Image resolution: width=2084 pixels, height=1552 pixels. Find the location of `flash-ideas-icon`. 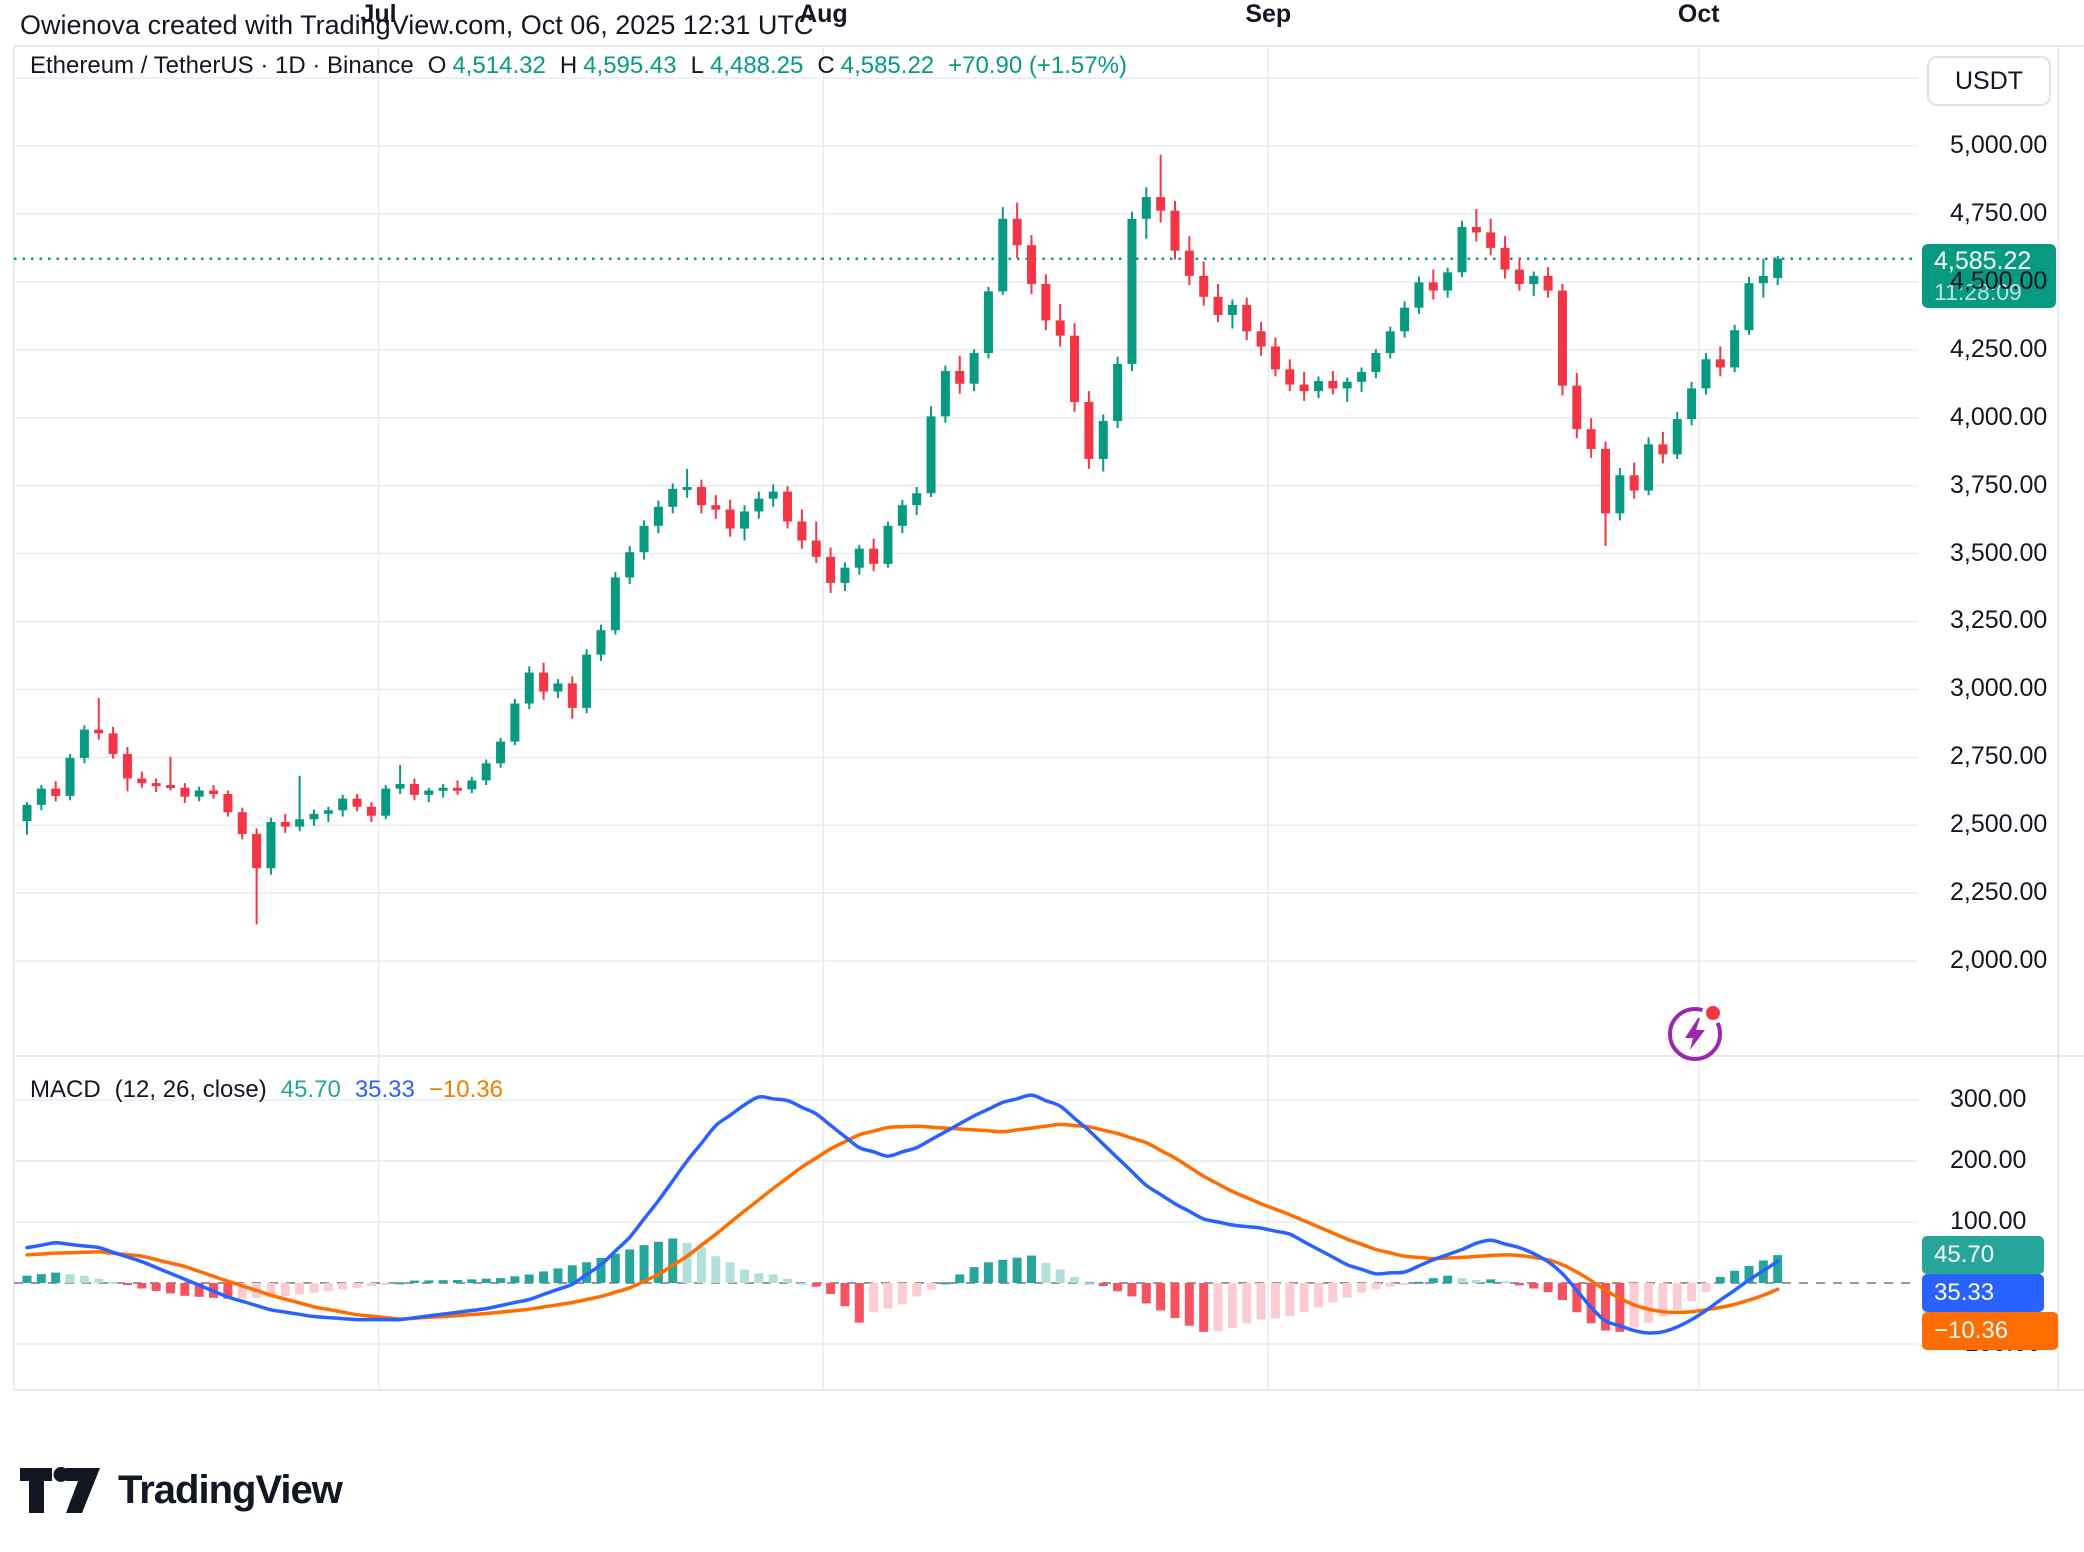

flash-ideas-icon is located at coordinates (1695, 1033).